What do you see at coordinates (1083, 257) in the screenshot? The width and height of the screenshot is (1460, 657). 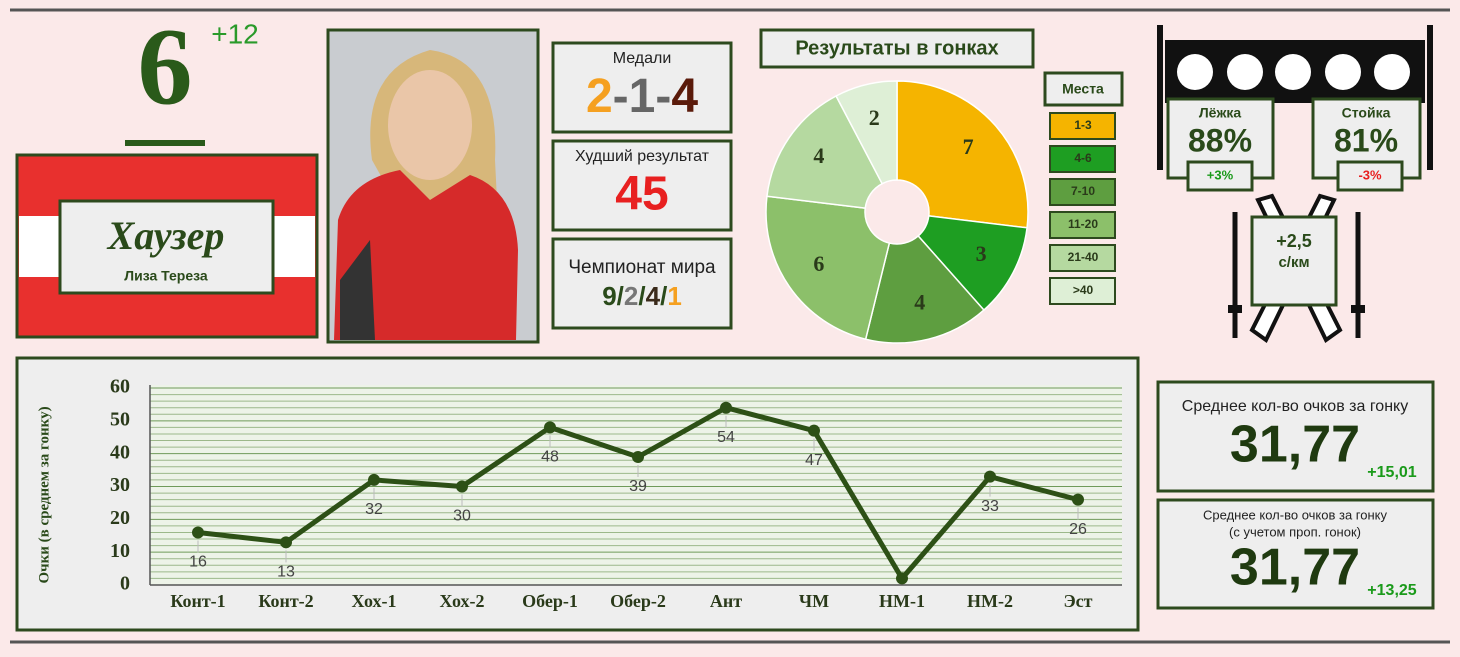 I see `legend-label: 21-40` at bounding box center [1083, 257].